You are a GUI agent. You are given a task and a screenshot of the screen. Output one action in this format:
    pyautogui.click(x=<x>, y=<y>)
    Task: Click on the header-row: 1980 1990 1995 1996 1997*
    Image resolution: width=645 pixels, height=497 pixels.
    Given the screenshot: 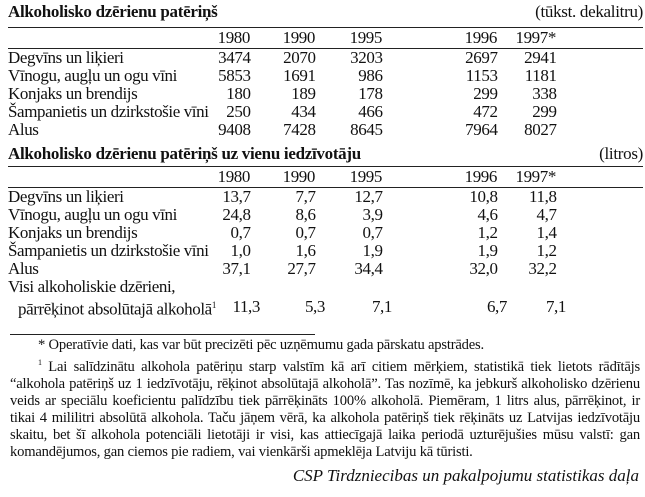 What is the action you would take?
    pyautogui.click(x=282, y=38)
    